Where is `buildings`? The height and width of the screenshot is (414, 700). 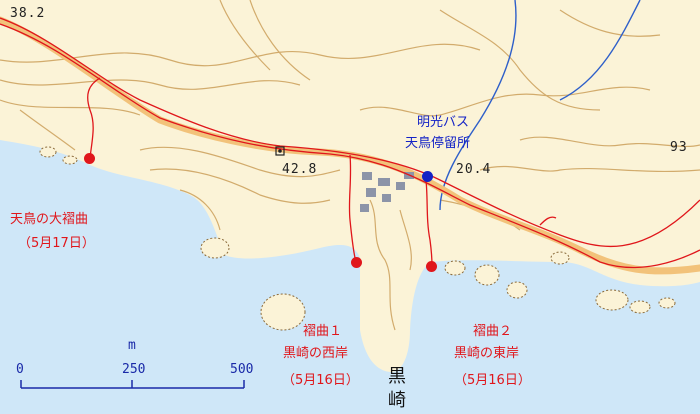 buildings is located at coordinates (387, 192).